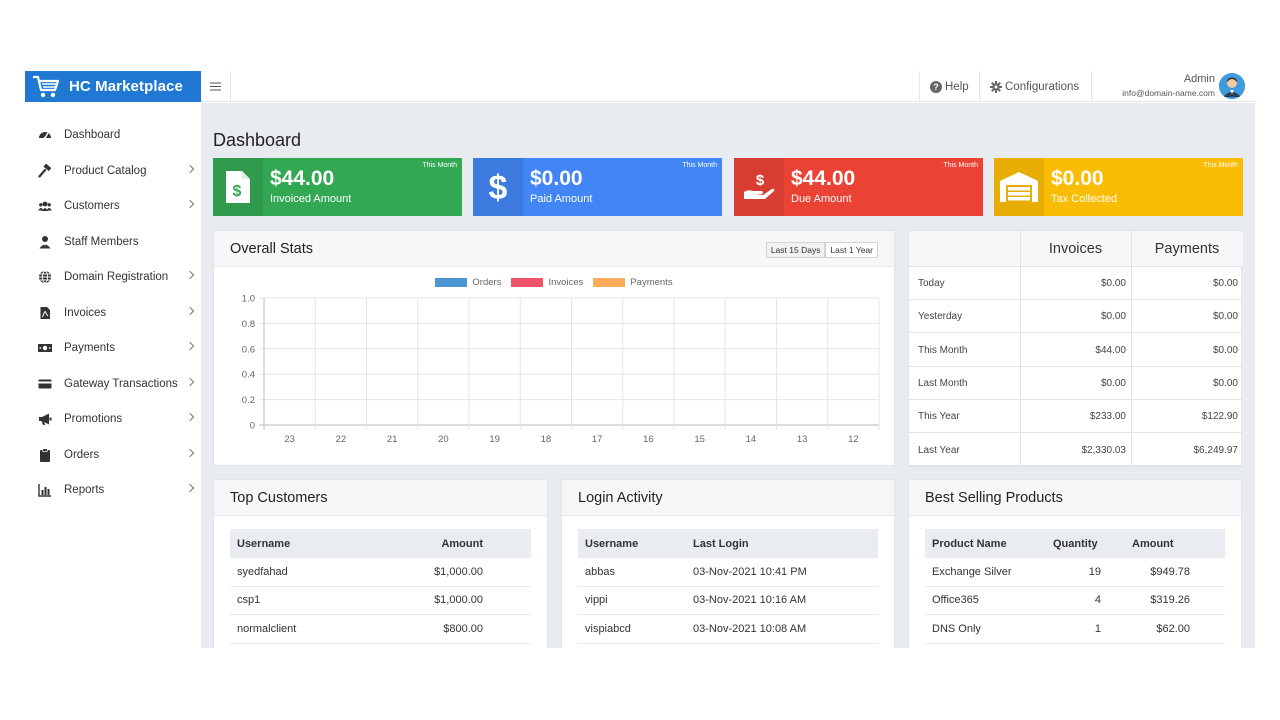 The image size is (1280, 720). Describe the element at coordinates (728, 629) in the screenshot. I see `table-row: vispiabcd 03-Nov-2021 10:08 AM` at that location.